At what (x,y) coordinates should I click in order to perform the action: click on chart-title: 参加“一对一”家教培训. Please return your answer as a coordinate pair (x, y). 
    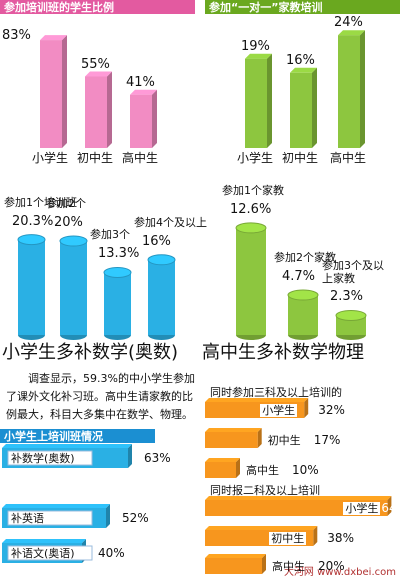
    Looking at the image, I should click on (266, 7).